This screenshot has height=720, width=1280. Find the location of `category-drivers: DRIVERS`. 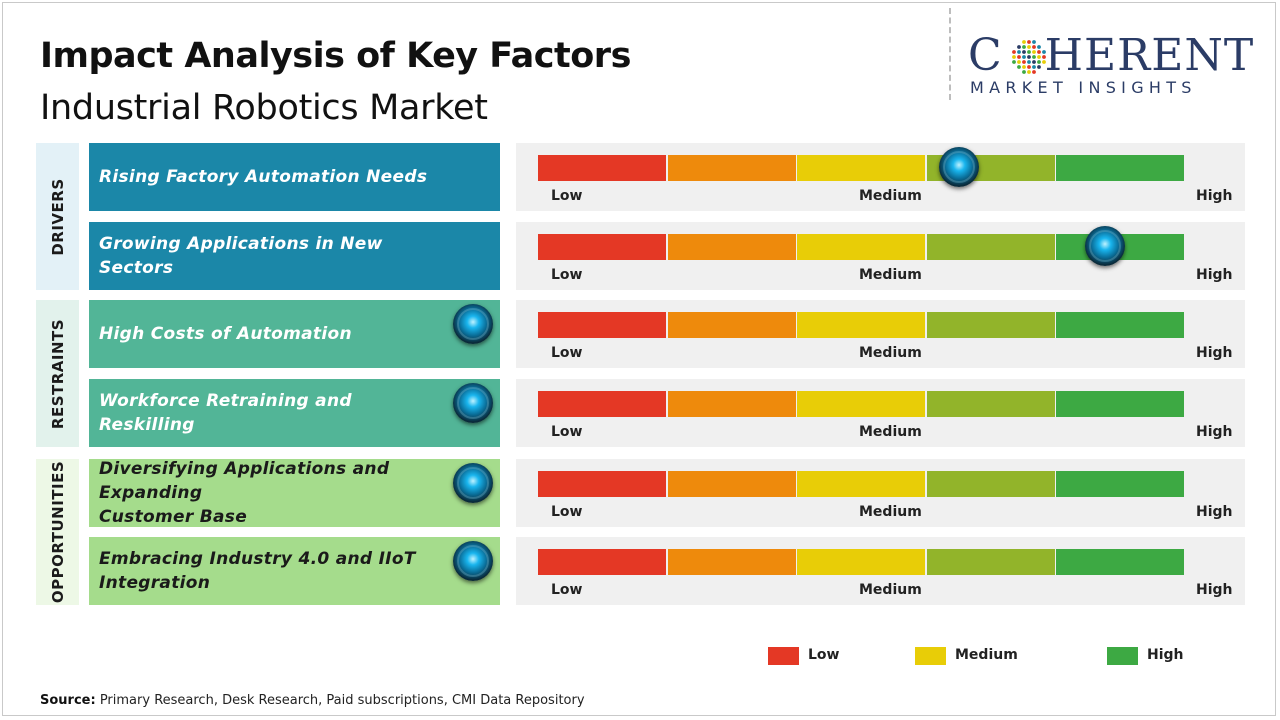

category-drivers: DRIVERS is located at coordinates (57, 216).